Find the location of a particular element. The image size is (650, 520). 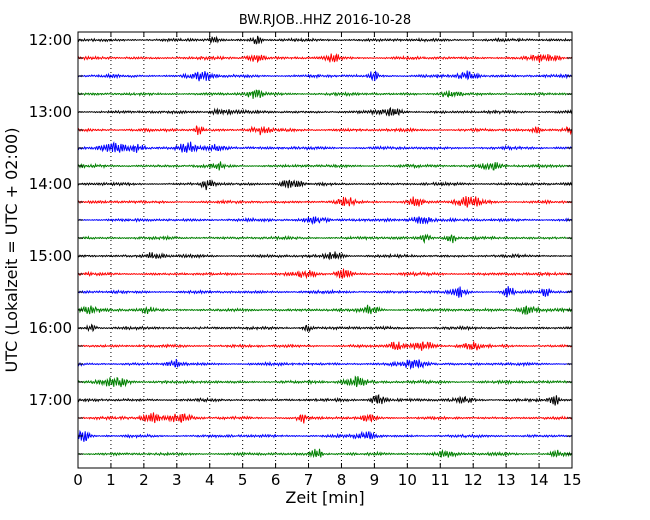

x-tick-label: 13 is located at coordinates (506, 480).